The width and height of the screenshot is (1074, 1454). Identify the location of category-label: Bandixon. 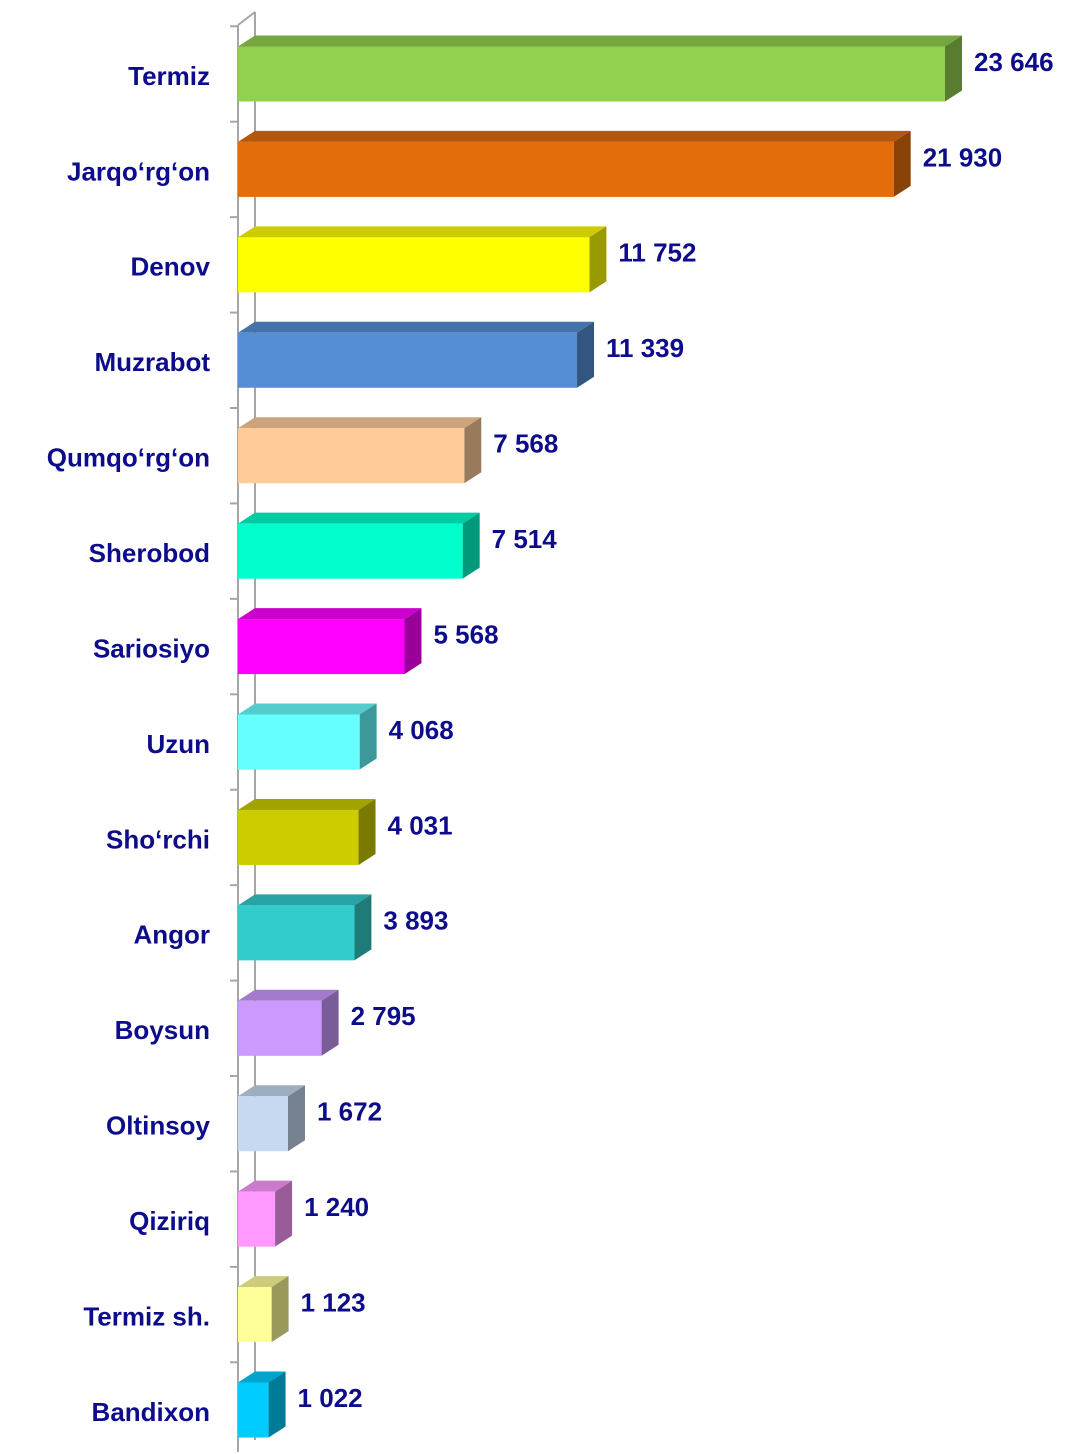
(151, 1412).